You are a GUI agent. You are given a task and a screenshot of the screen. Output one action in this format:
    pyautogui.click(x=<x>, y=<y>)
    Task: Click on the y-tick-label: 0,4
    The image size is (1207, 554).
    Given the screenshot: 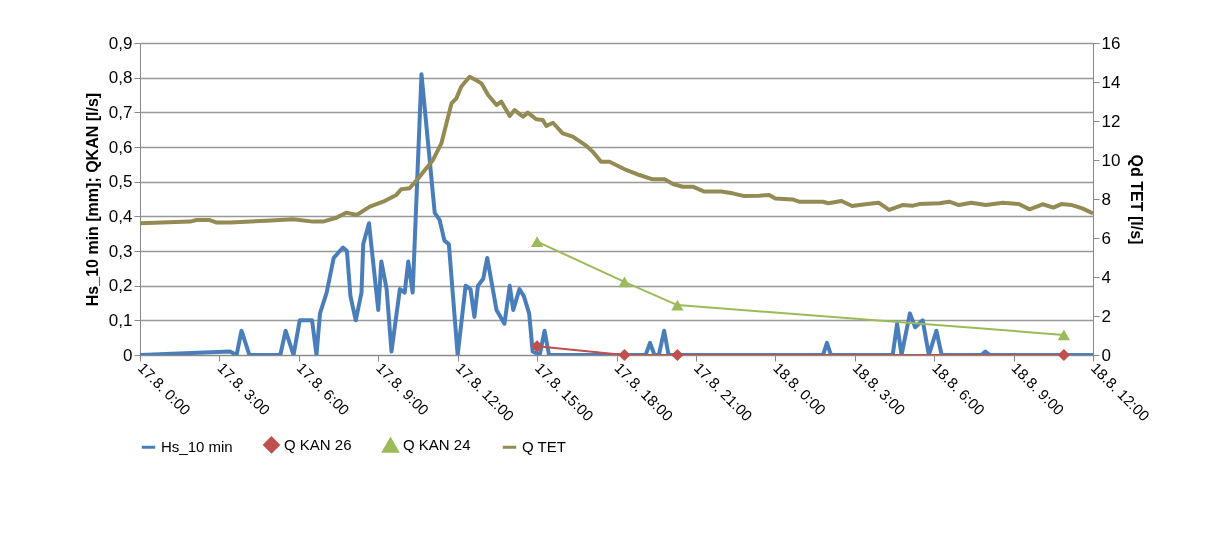 What is the action you would take?
    pyautogui.click(x=120, y=216)
    